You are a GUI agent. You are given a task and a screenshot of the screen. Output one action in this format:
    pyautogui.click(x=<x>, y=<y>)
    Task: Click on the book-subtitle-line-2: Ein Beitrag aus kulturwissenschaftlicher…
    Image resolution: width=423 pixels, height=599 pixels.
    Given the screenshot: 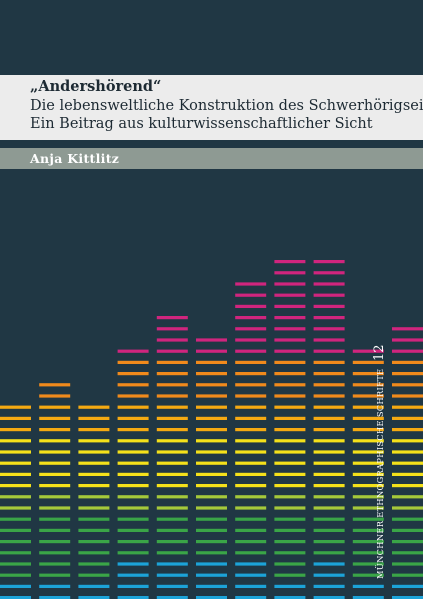 What is the action you would take?
    pyautogui.click(x=201, y=124)
    